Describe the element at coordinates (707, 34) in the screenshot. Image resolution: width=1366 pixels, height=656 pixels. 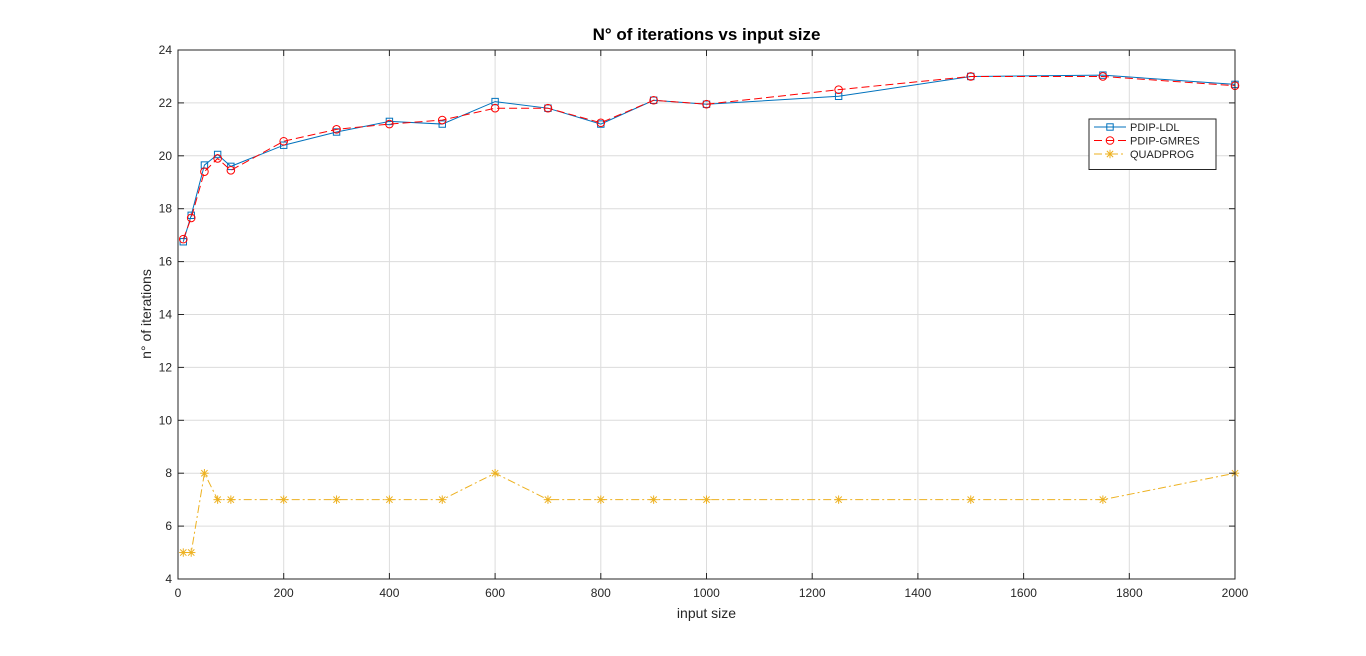
I see `chart-title: N° of iterations vs input size` at that location.